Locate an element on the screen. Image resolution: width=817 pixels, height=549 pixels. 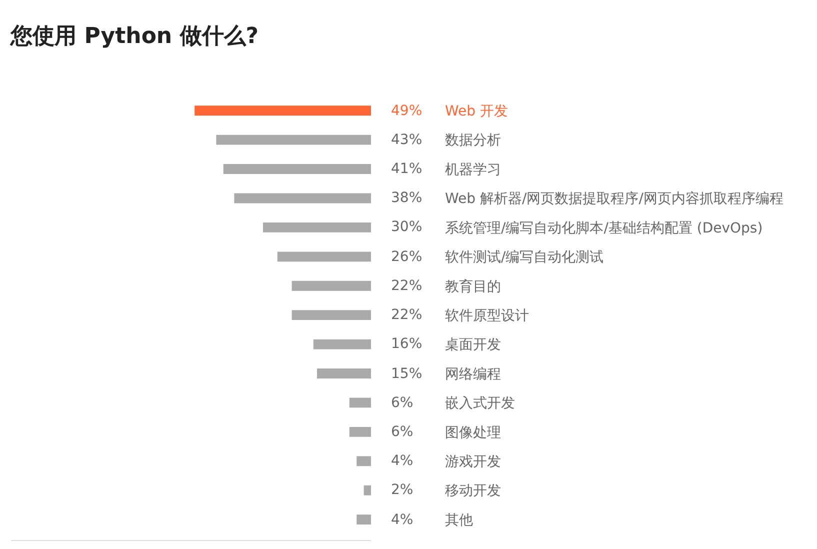
data-label: 43% is located at coordinates (406, 140).